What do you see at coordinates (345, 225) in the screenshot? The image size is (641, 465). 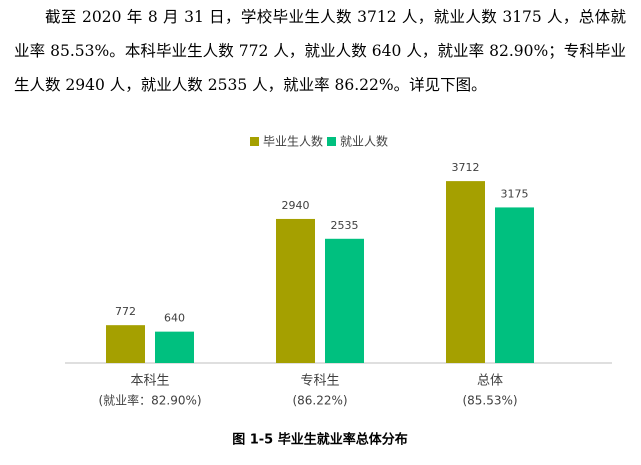 I see `value-label: 2535` at bounding box center [345, 225].